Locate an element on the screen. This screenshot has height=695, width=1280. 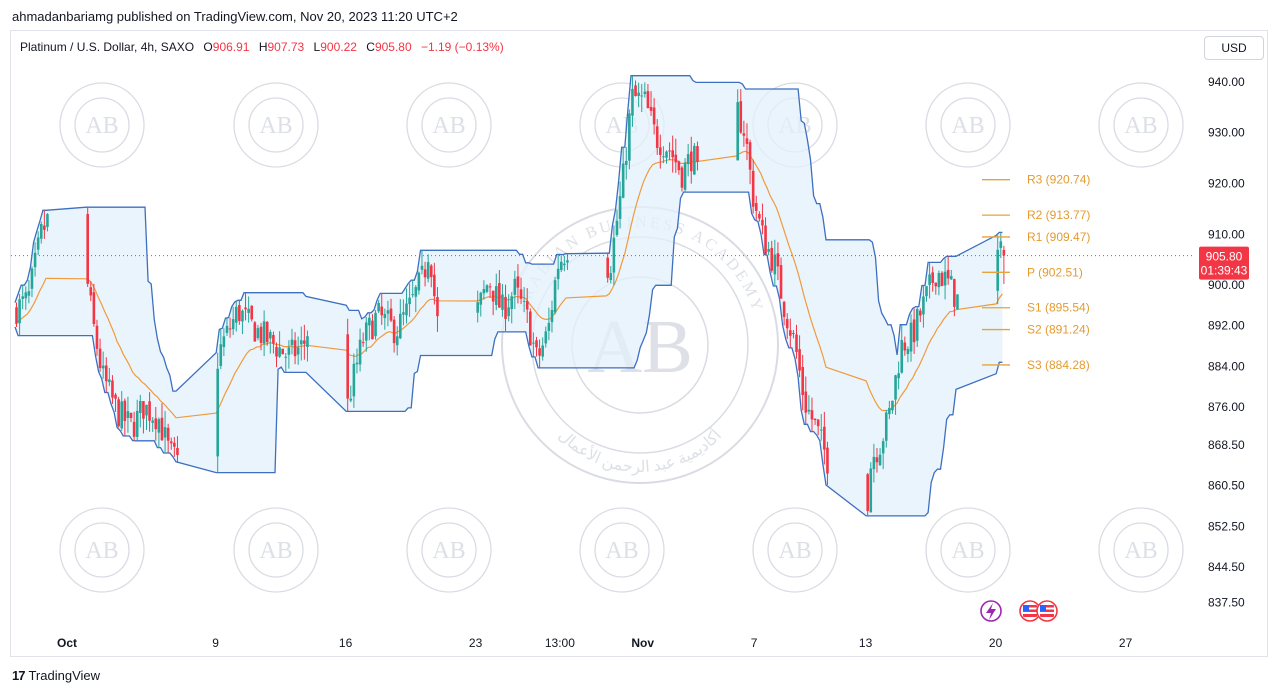
price-tag-countdown: 01:39:43 is located at coordinates (1224, 271).